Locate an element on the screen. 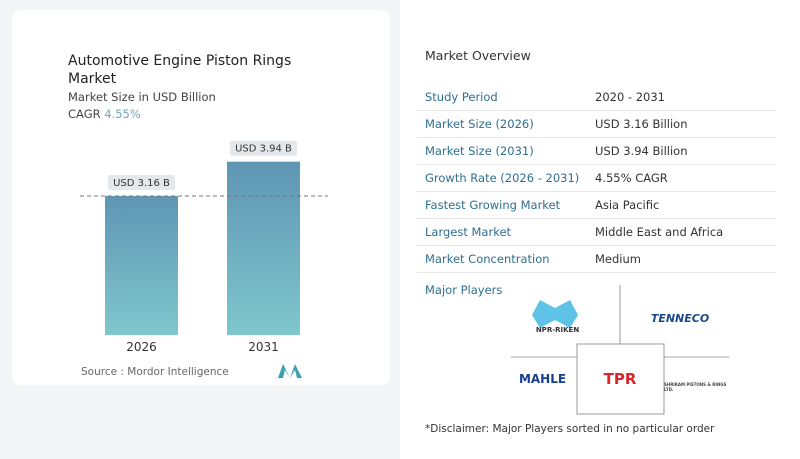 The image size is (800, 459). data-label: USD 3.16 B is located at coordinates (141, 183).